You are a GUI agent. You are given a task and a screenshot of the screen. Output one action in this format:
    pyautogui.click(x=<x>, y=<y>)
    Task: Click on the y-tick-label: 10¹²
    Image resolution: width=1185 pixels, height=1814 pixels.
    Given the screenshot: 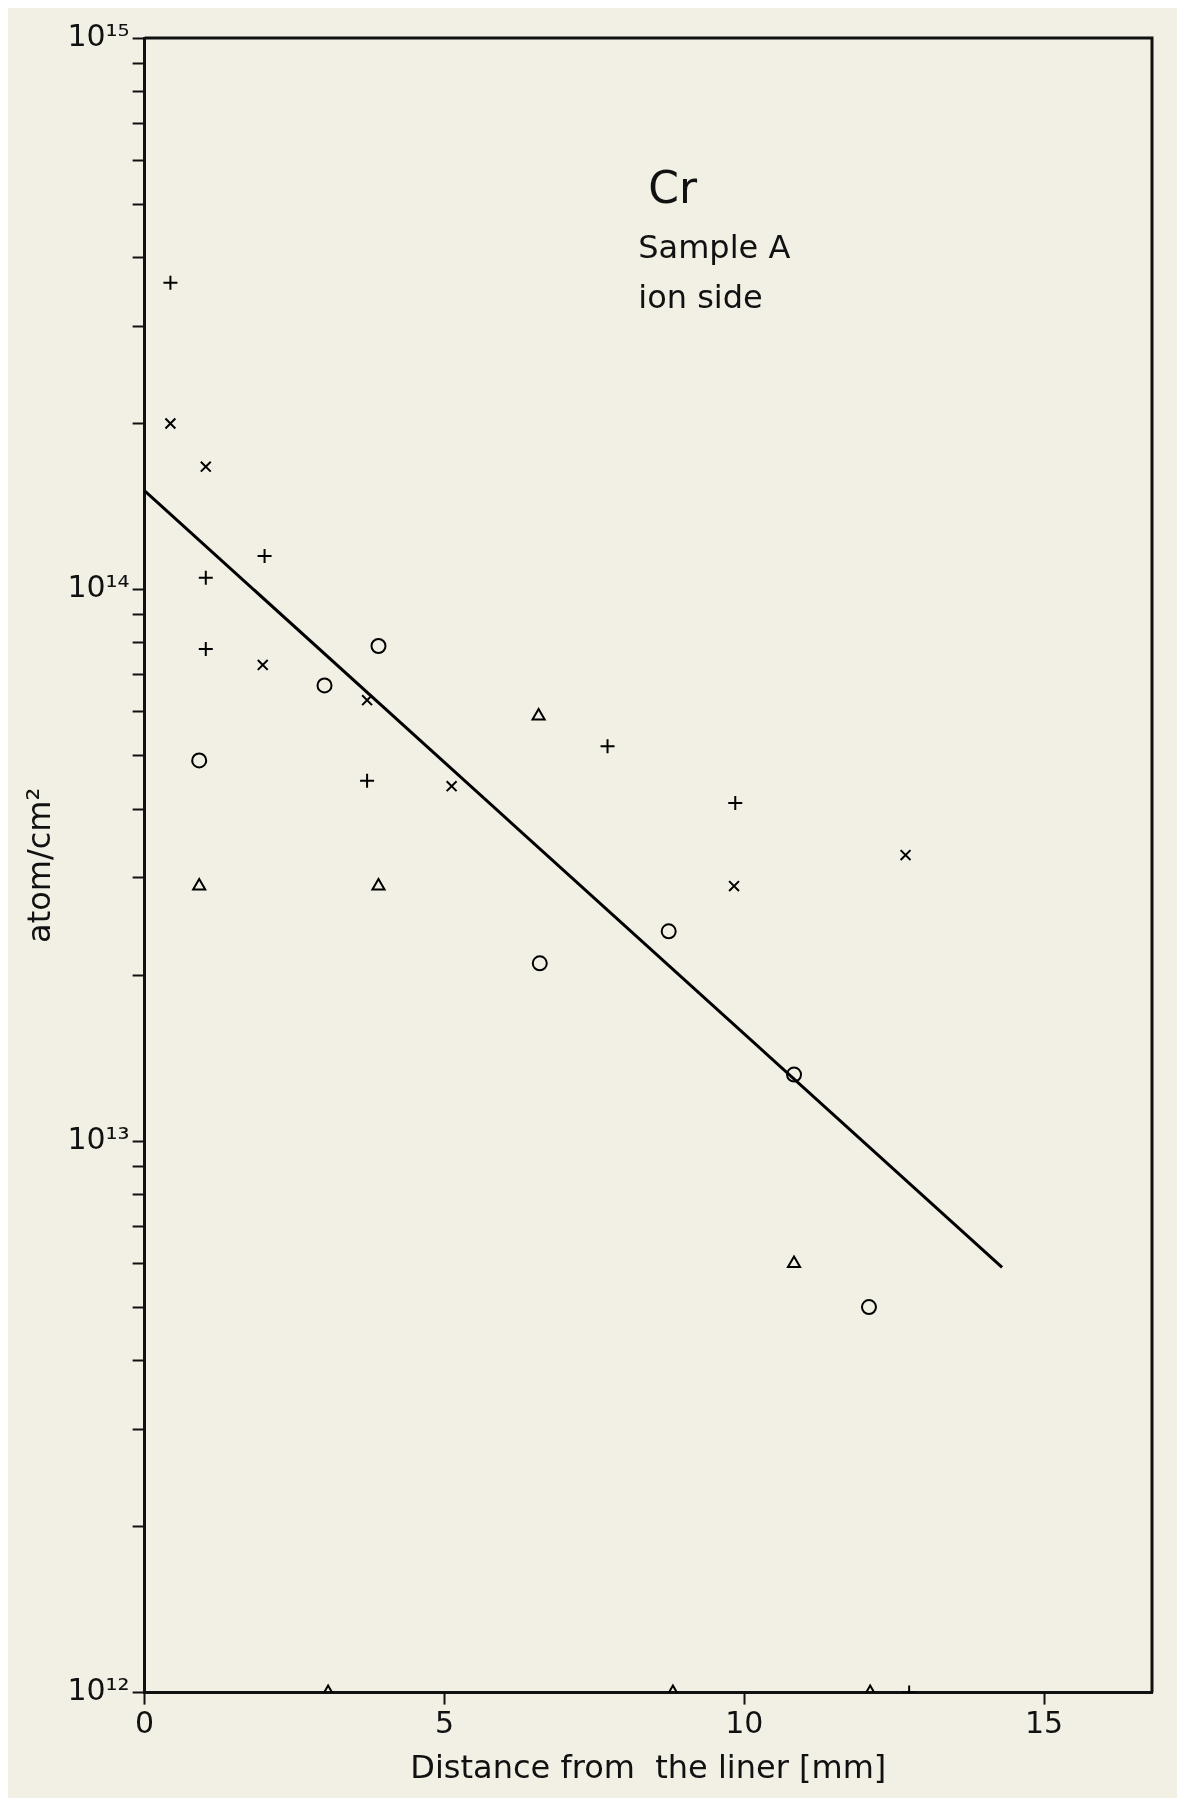 What is the action you would take?
    pyautogui.click(x=98, y=1690)
    